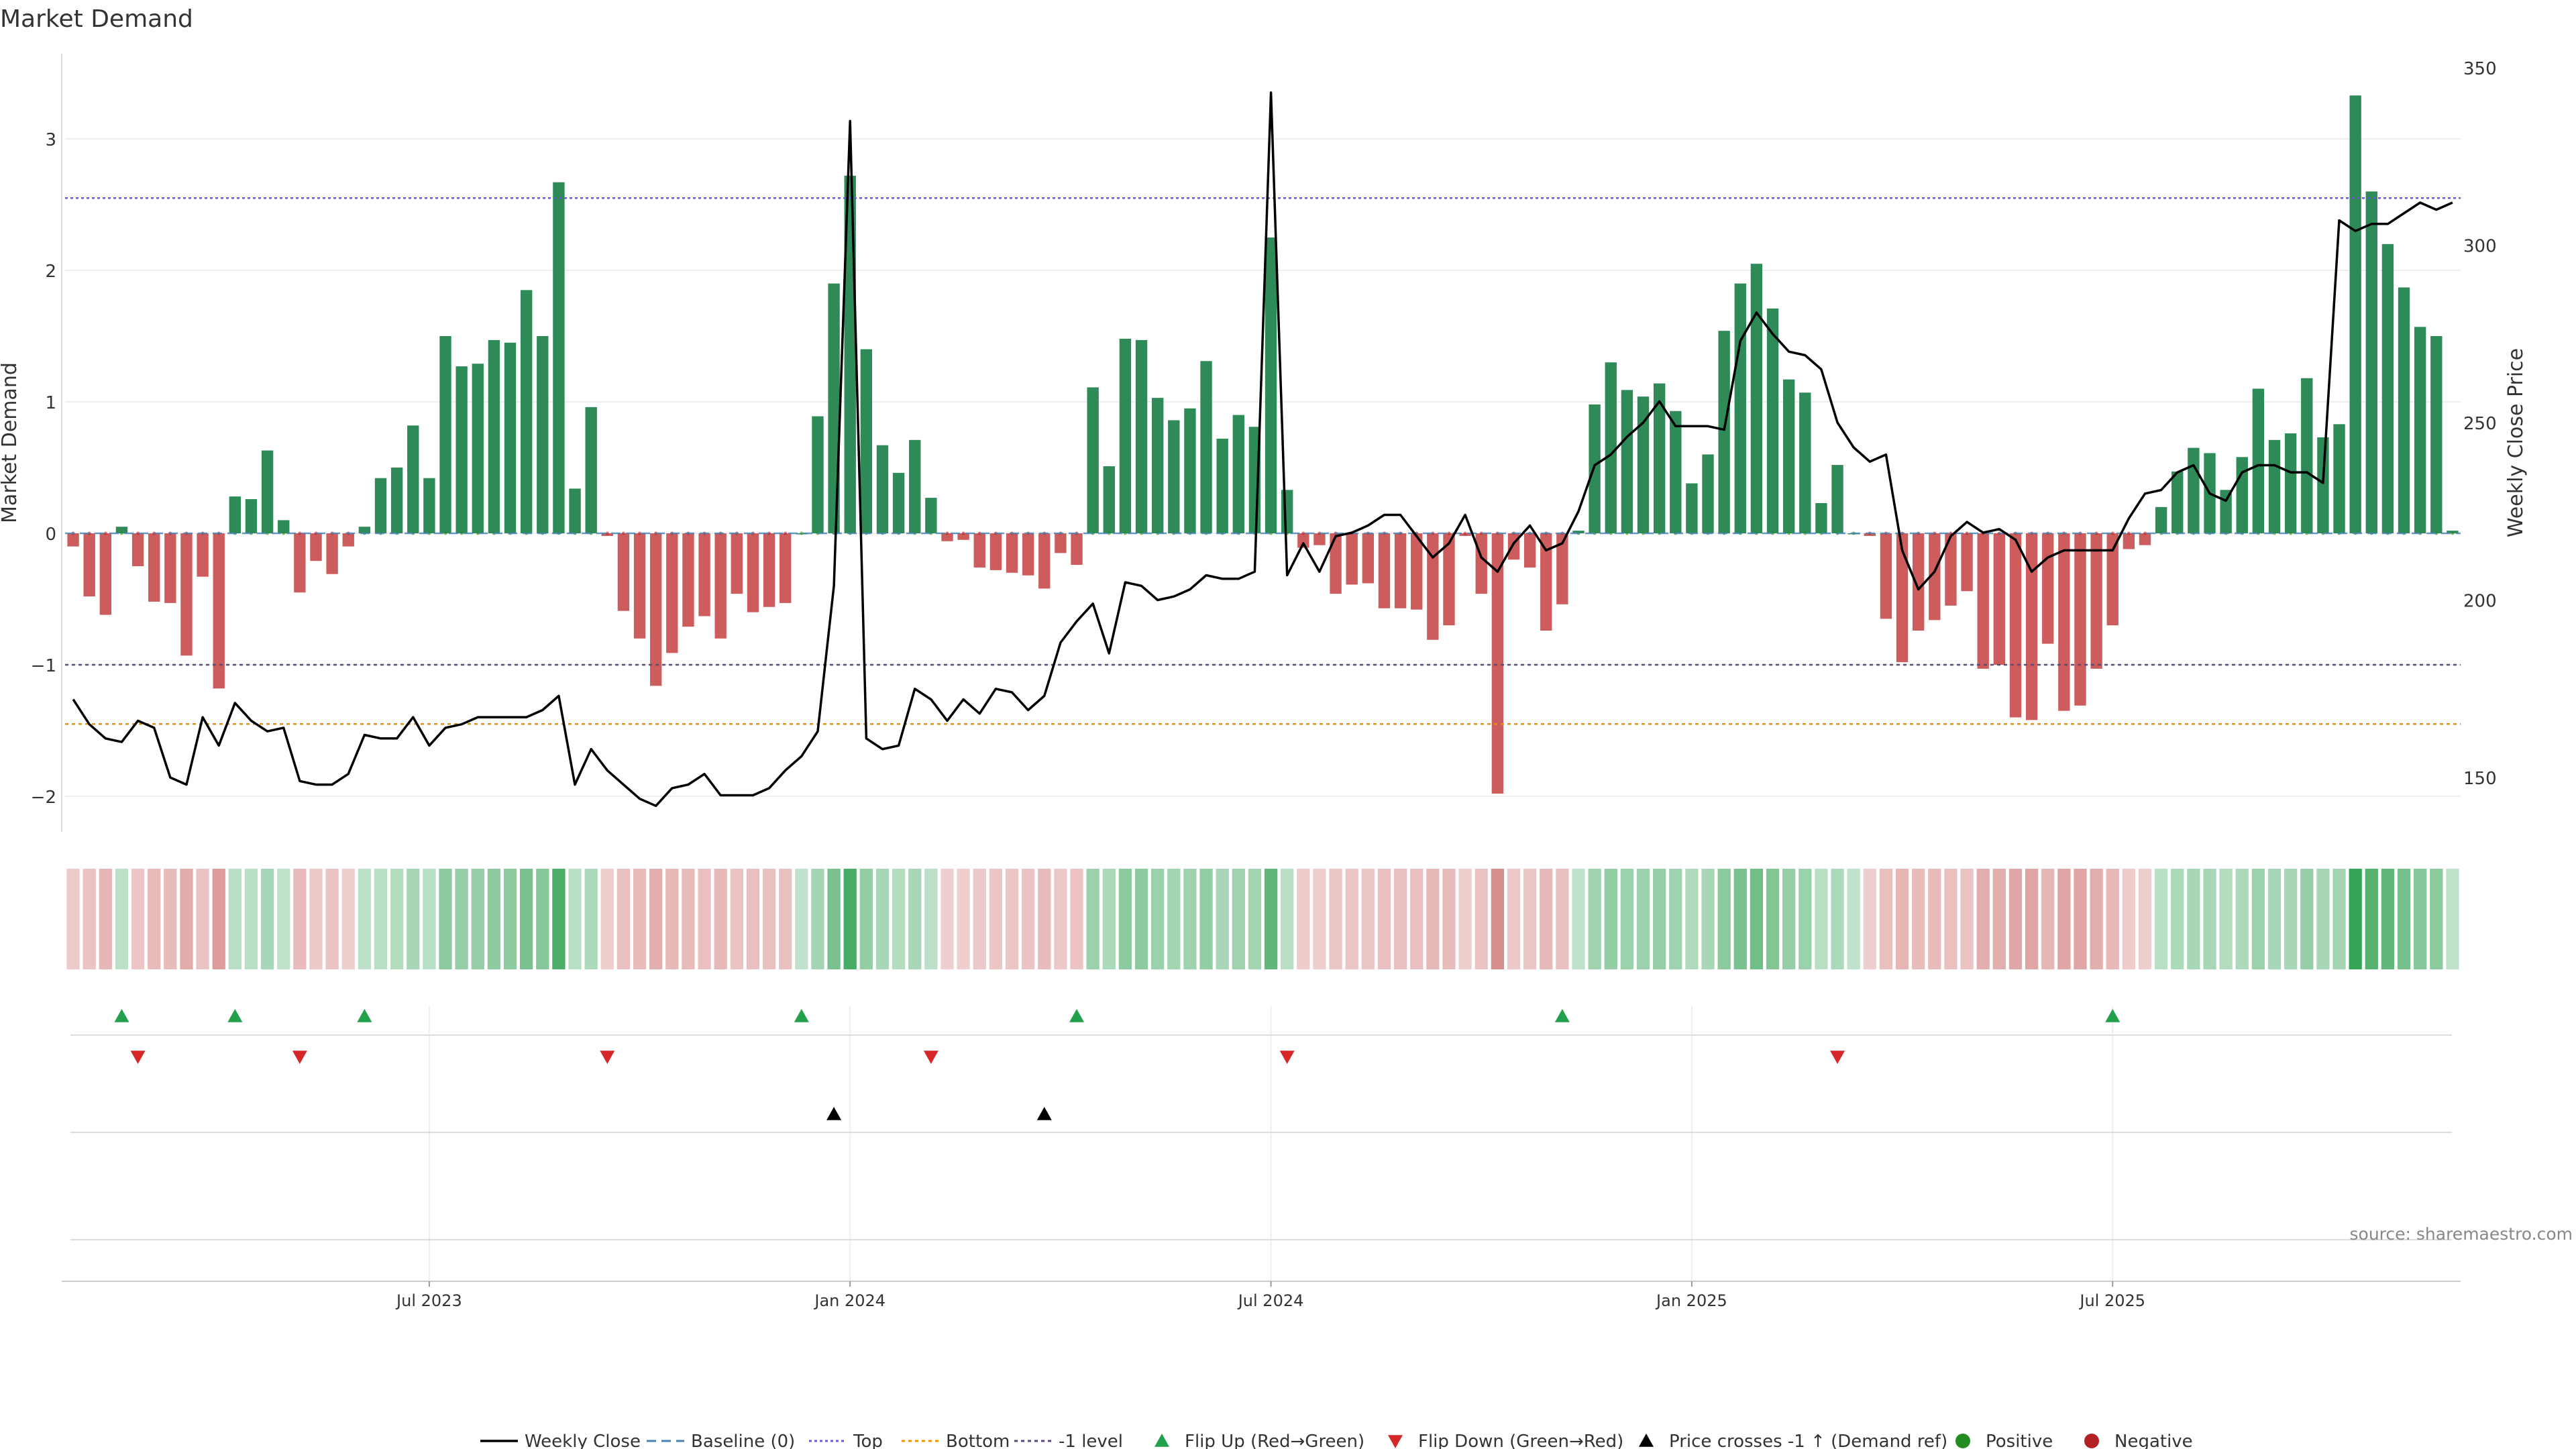 The height and width of the screenshot is (1449, 2576). I want to click on legend-label: Price crosses -1 ↑ (Demand ref), so click(1808, 1440).